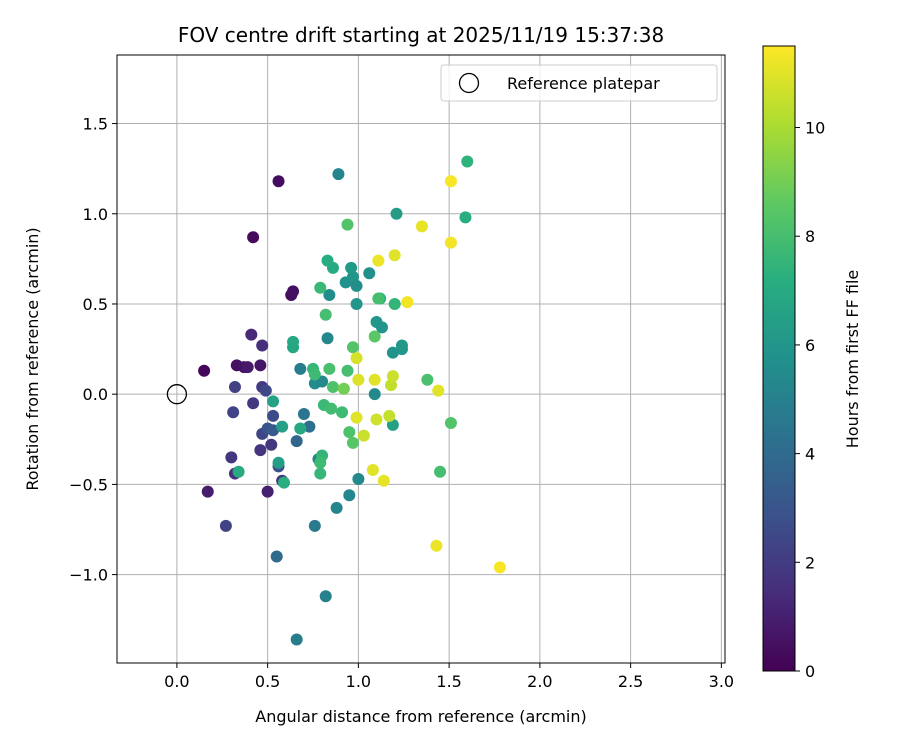 This screenshot has height=750, width=900. I want to click on y-tick-label: 0.0, so click(95, 394).